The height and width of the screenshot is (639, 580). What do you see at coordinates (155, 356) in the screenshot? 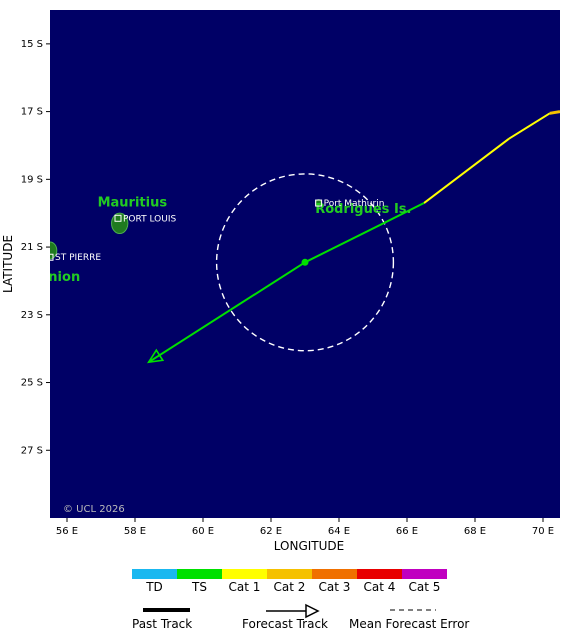
I see `forecast-arrowhead-icon` at bounding box center [155, 356].